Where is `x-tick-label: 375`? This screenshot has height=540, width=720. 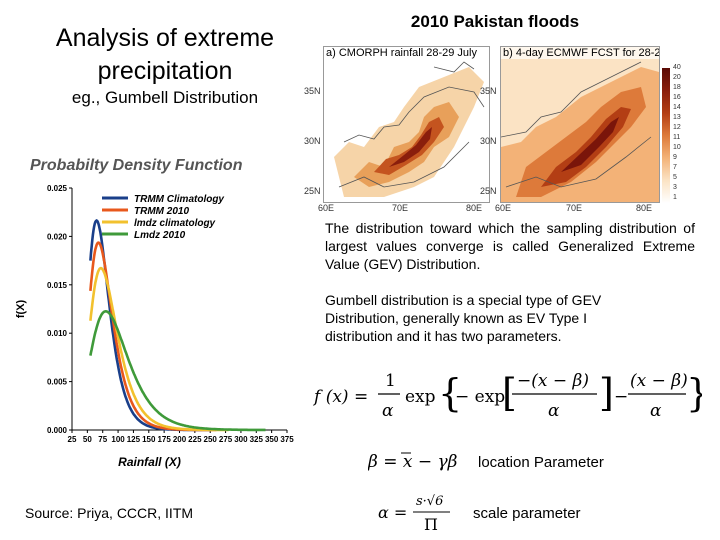
x-tick-label: 375 is located at coordinates (287, 439).